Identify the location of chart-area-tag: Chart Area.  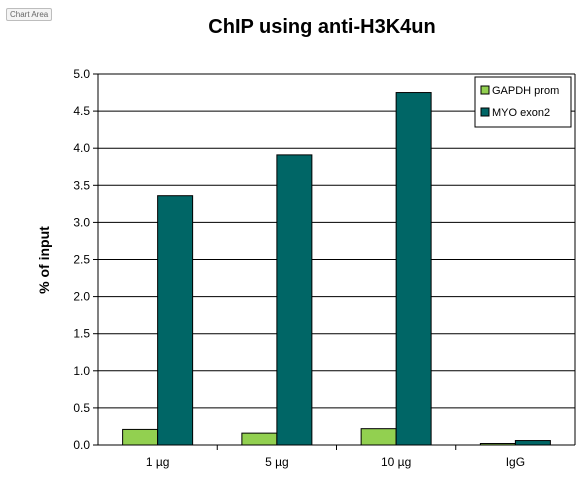
(29, 14).